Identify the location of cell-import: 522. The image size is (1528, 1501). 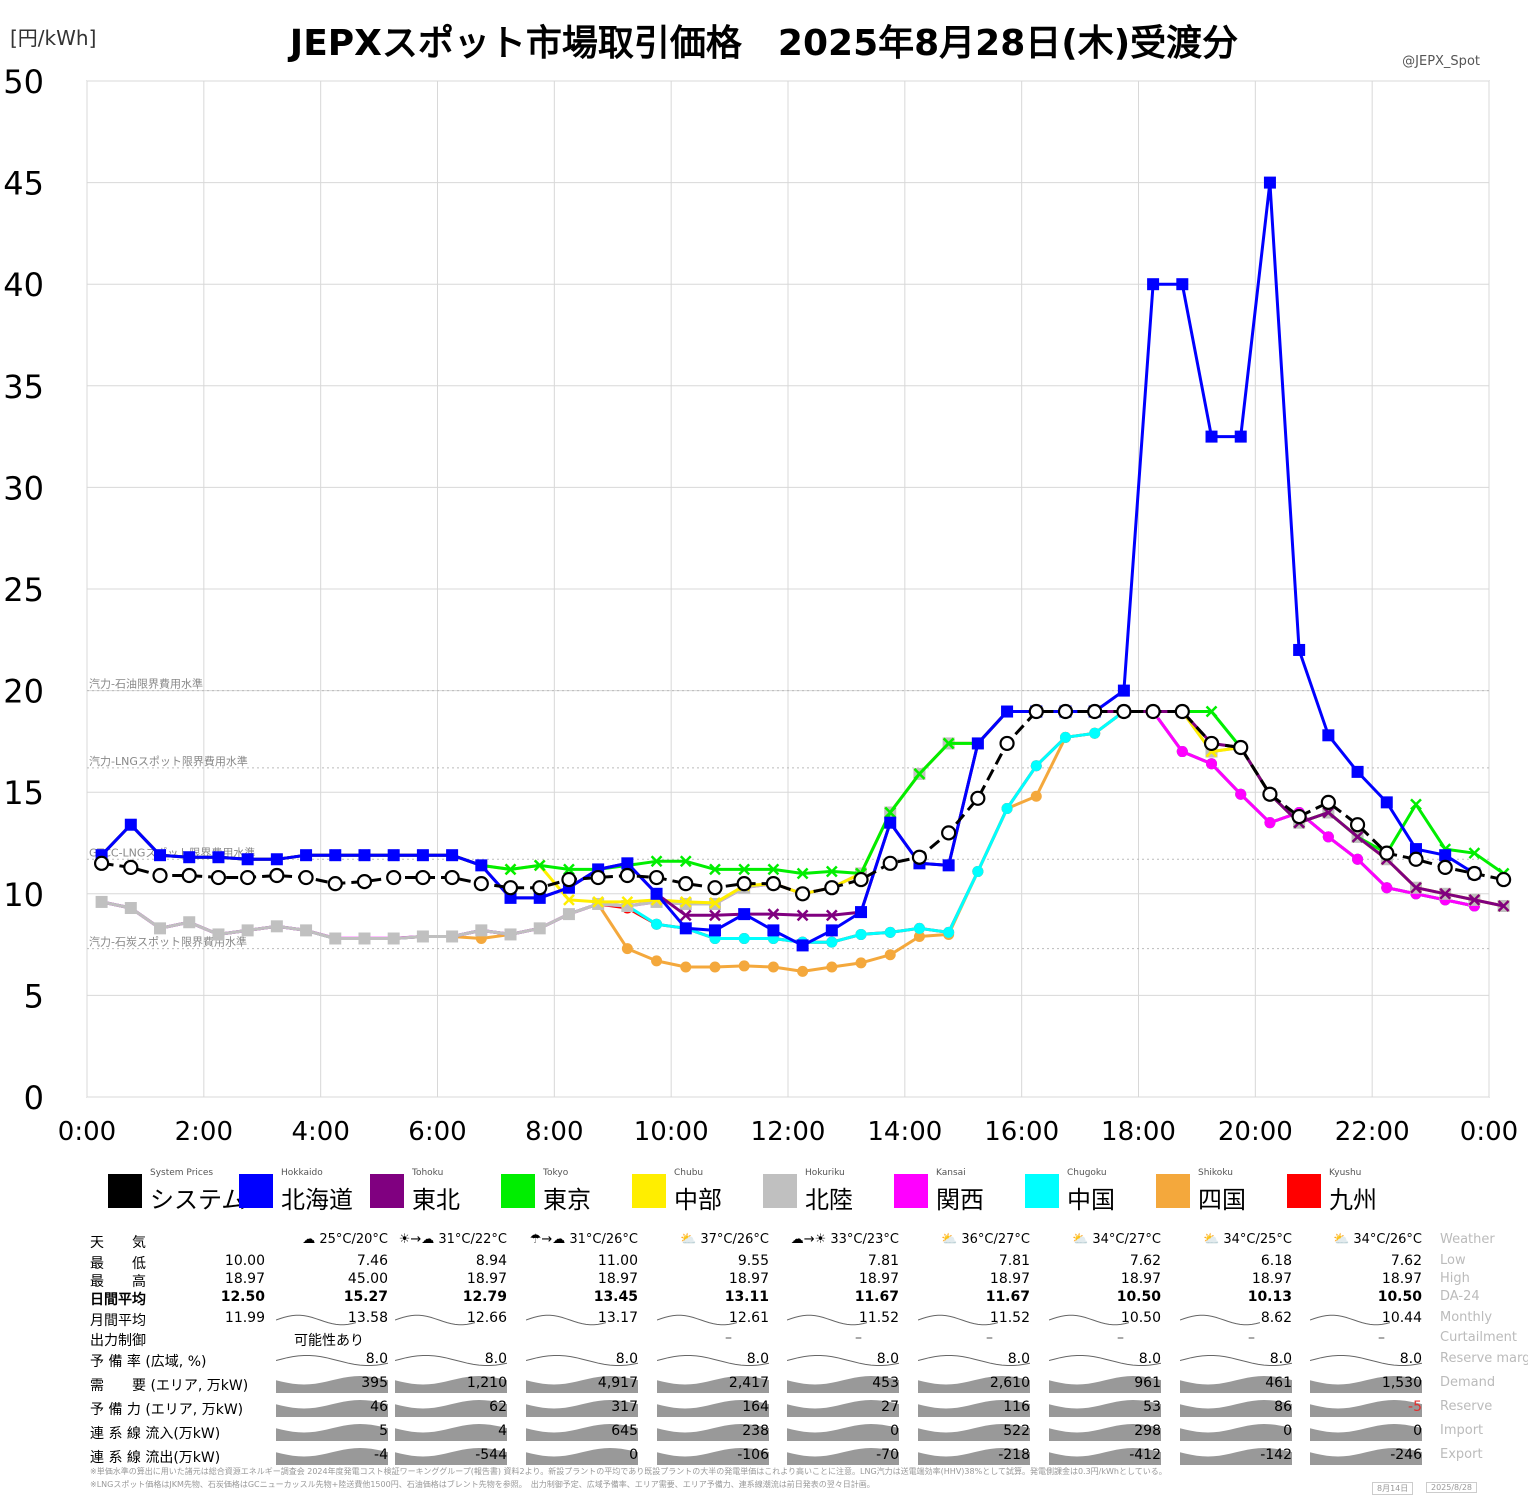
(1016, 1431).